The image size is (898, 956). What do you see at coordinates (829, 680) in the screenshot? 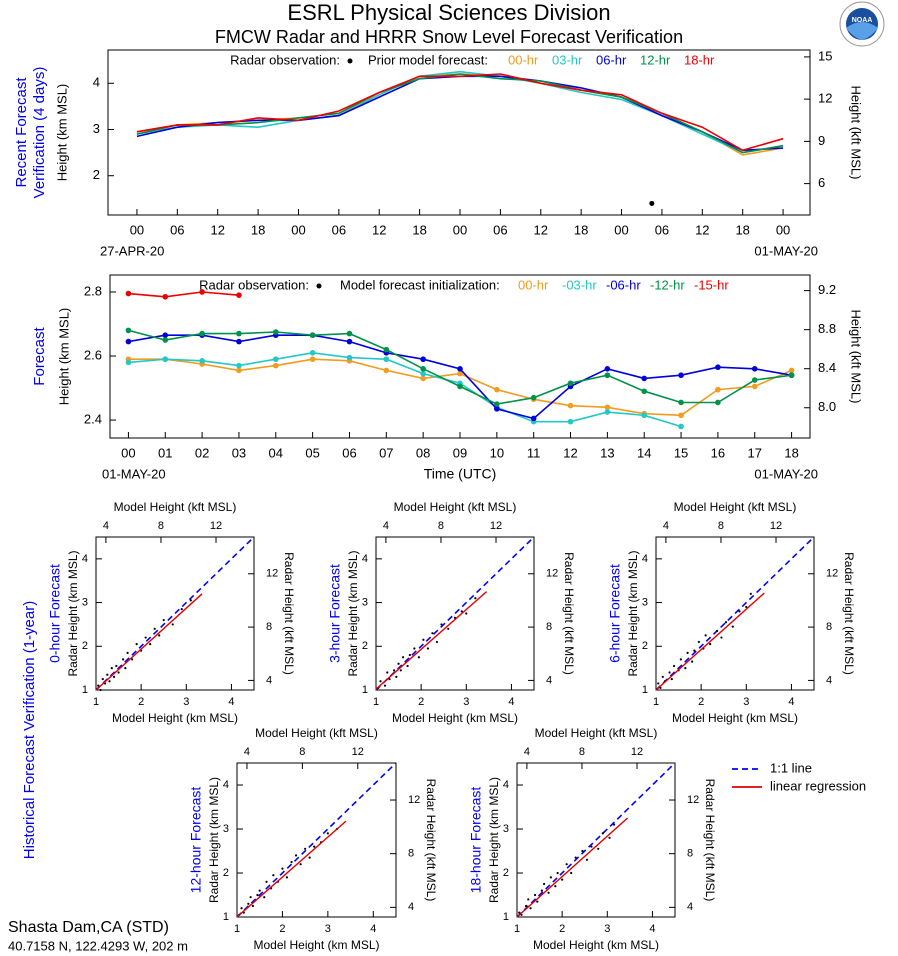
I see `y2-tick-label: 4` at bounding box center [829, 680].